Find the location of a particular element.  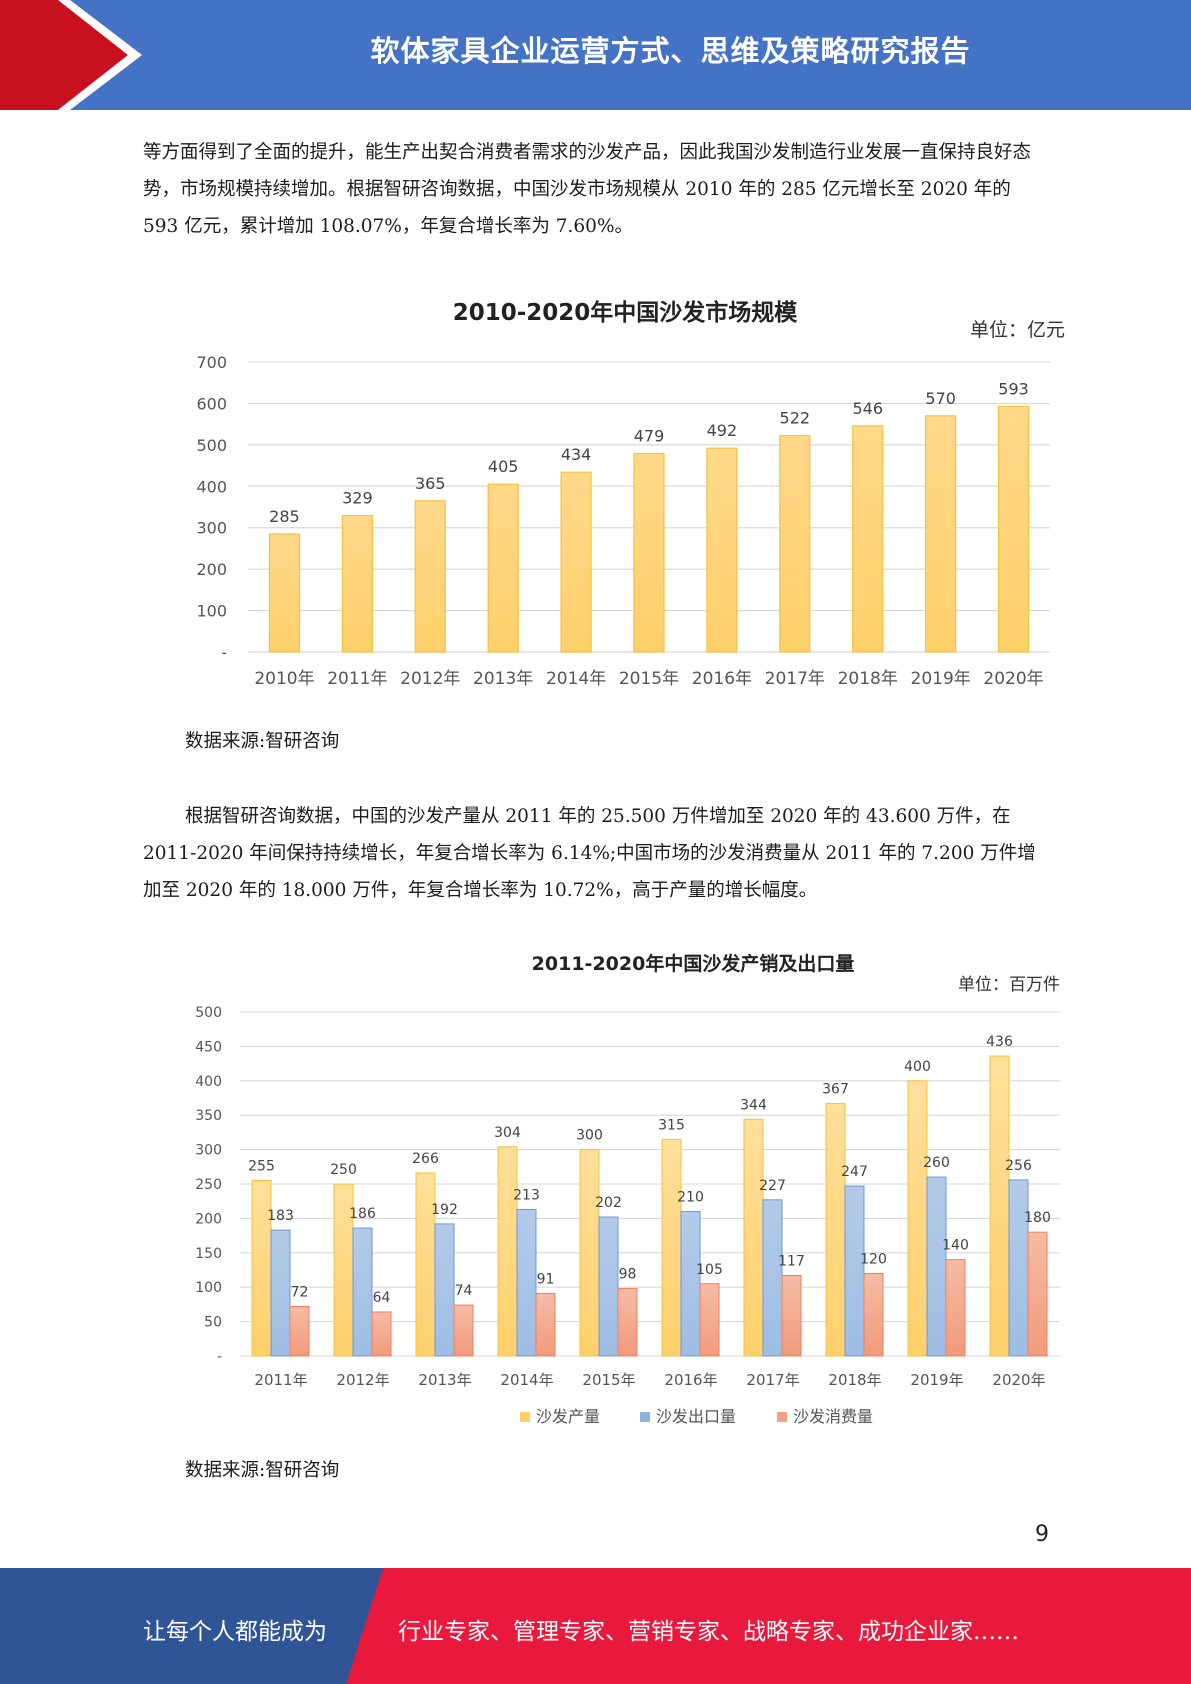

x-tick-label: 2013年 is located at coordinates (444, 1380).